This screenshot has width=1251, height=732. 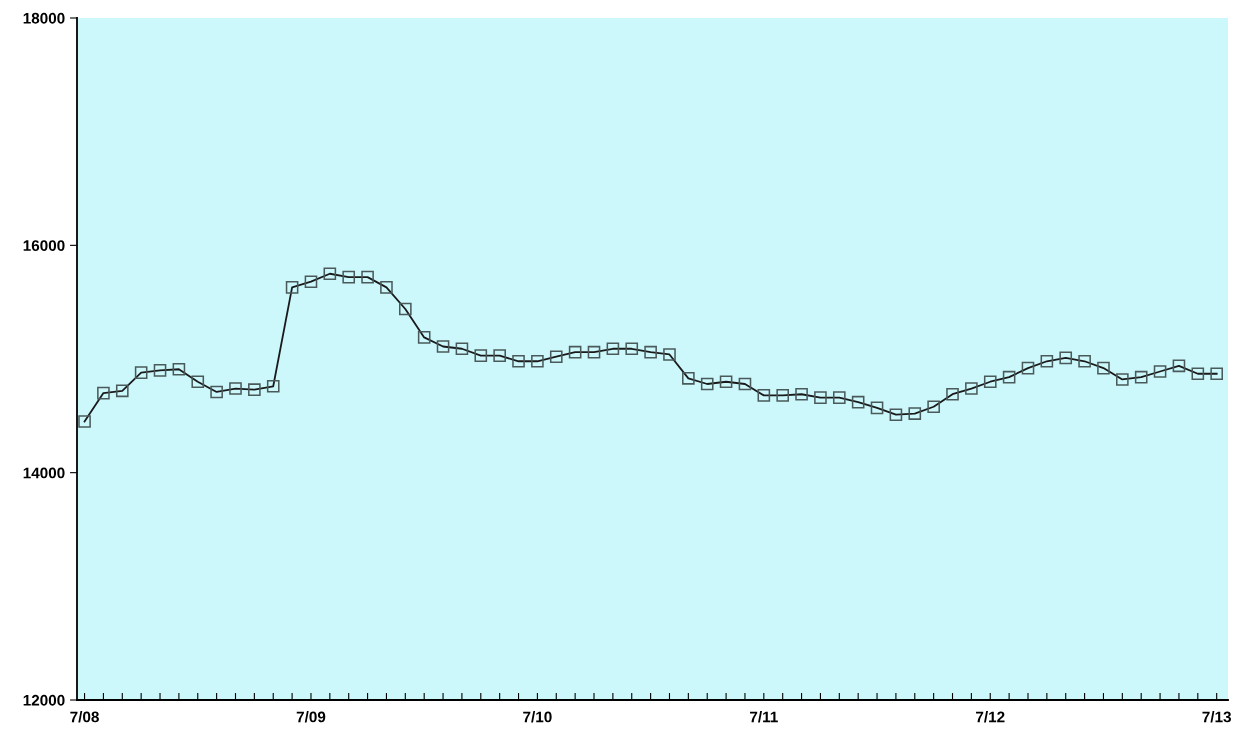 What do you see at coordinates (44, 700) in the screenshot?
I see `y-tick-label: 12000` at bounding box center [44, 700].